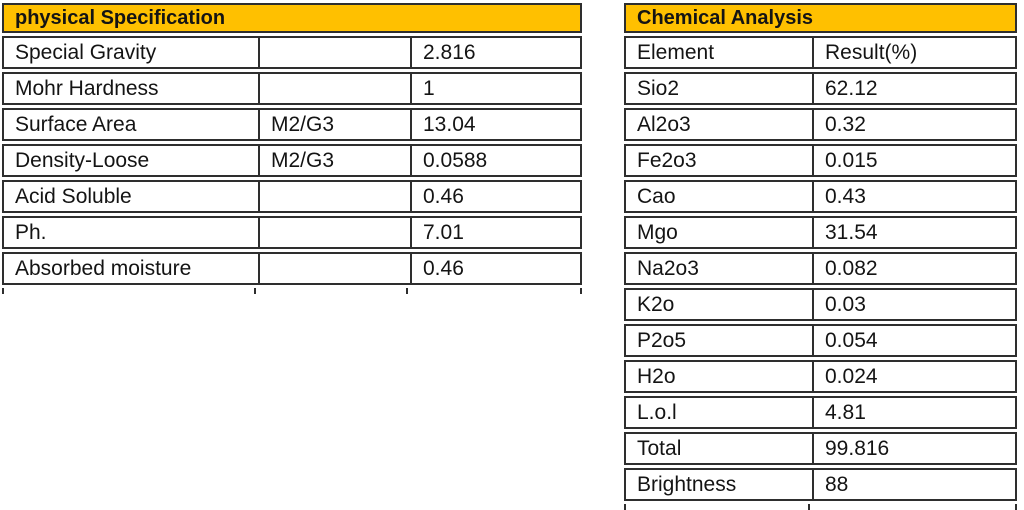  Describe the element at coordinates (86, 52) in the screenshot. I see `property-cell: Special Gravity` at that location.